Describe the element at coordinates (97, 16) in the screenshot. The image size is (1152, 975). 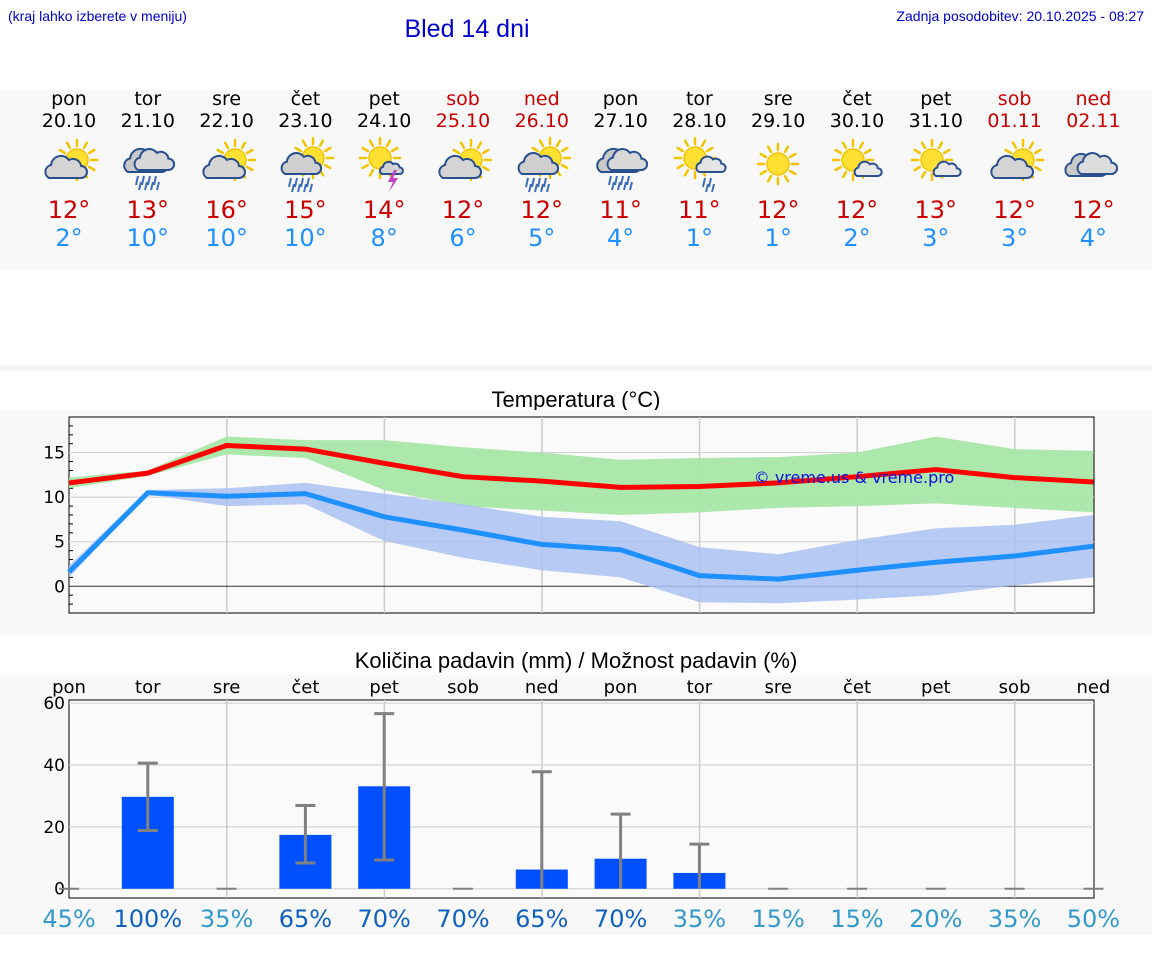
I see `location-hint: (kraj lahko izberete v meniju)` at that location.